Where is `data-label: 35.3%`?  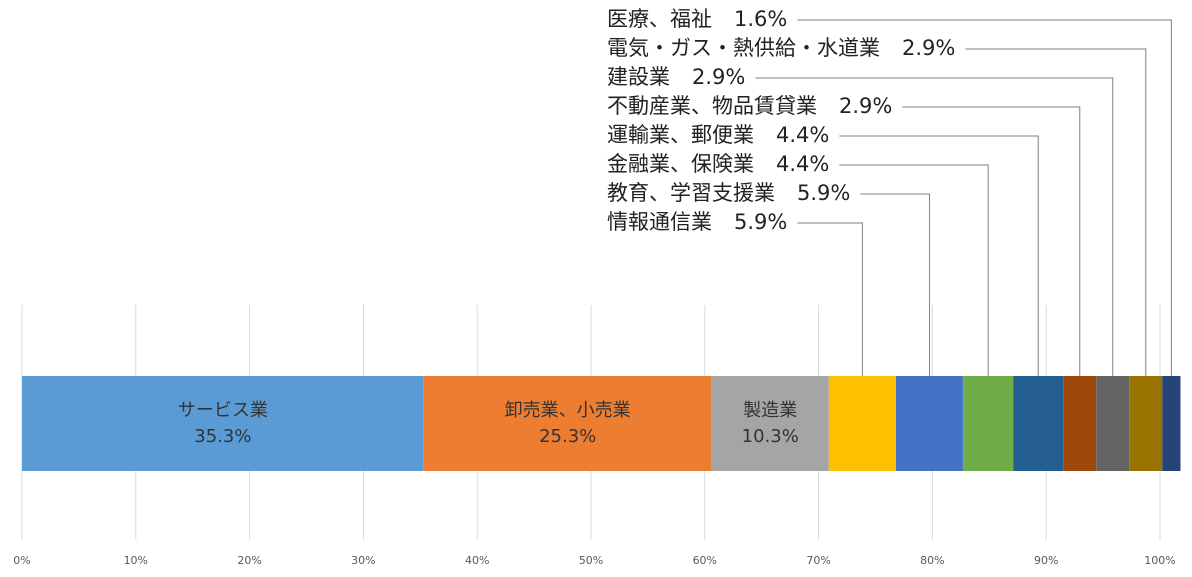 data-label: 35.3% is located at coordinates (222, 436).